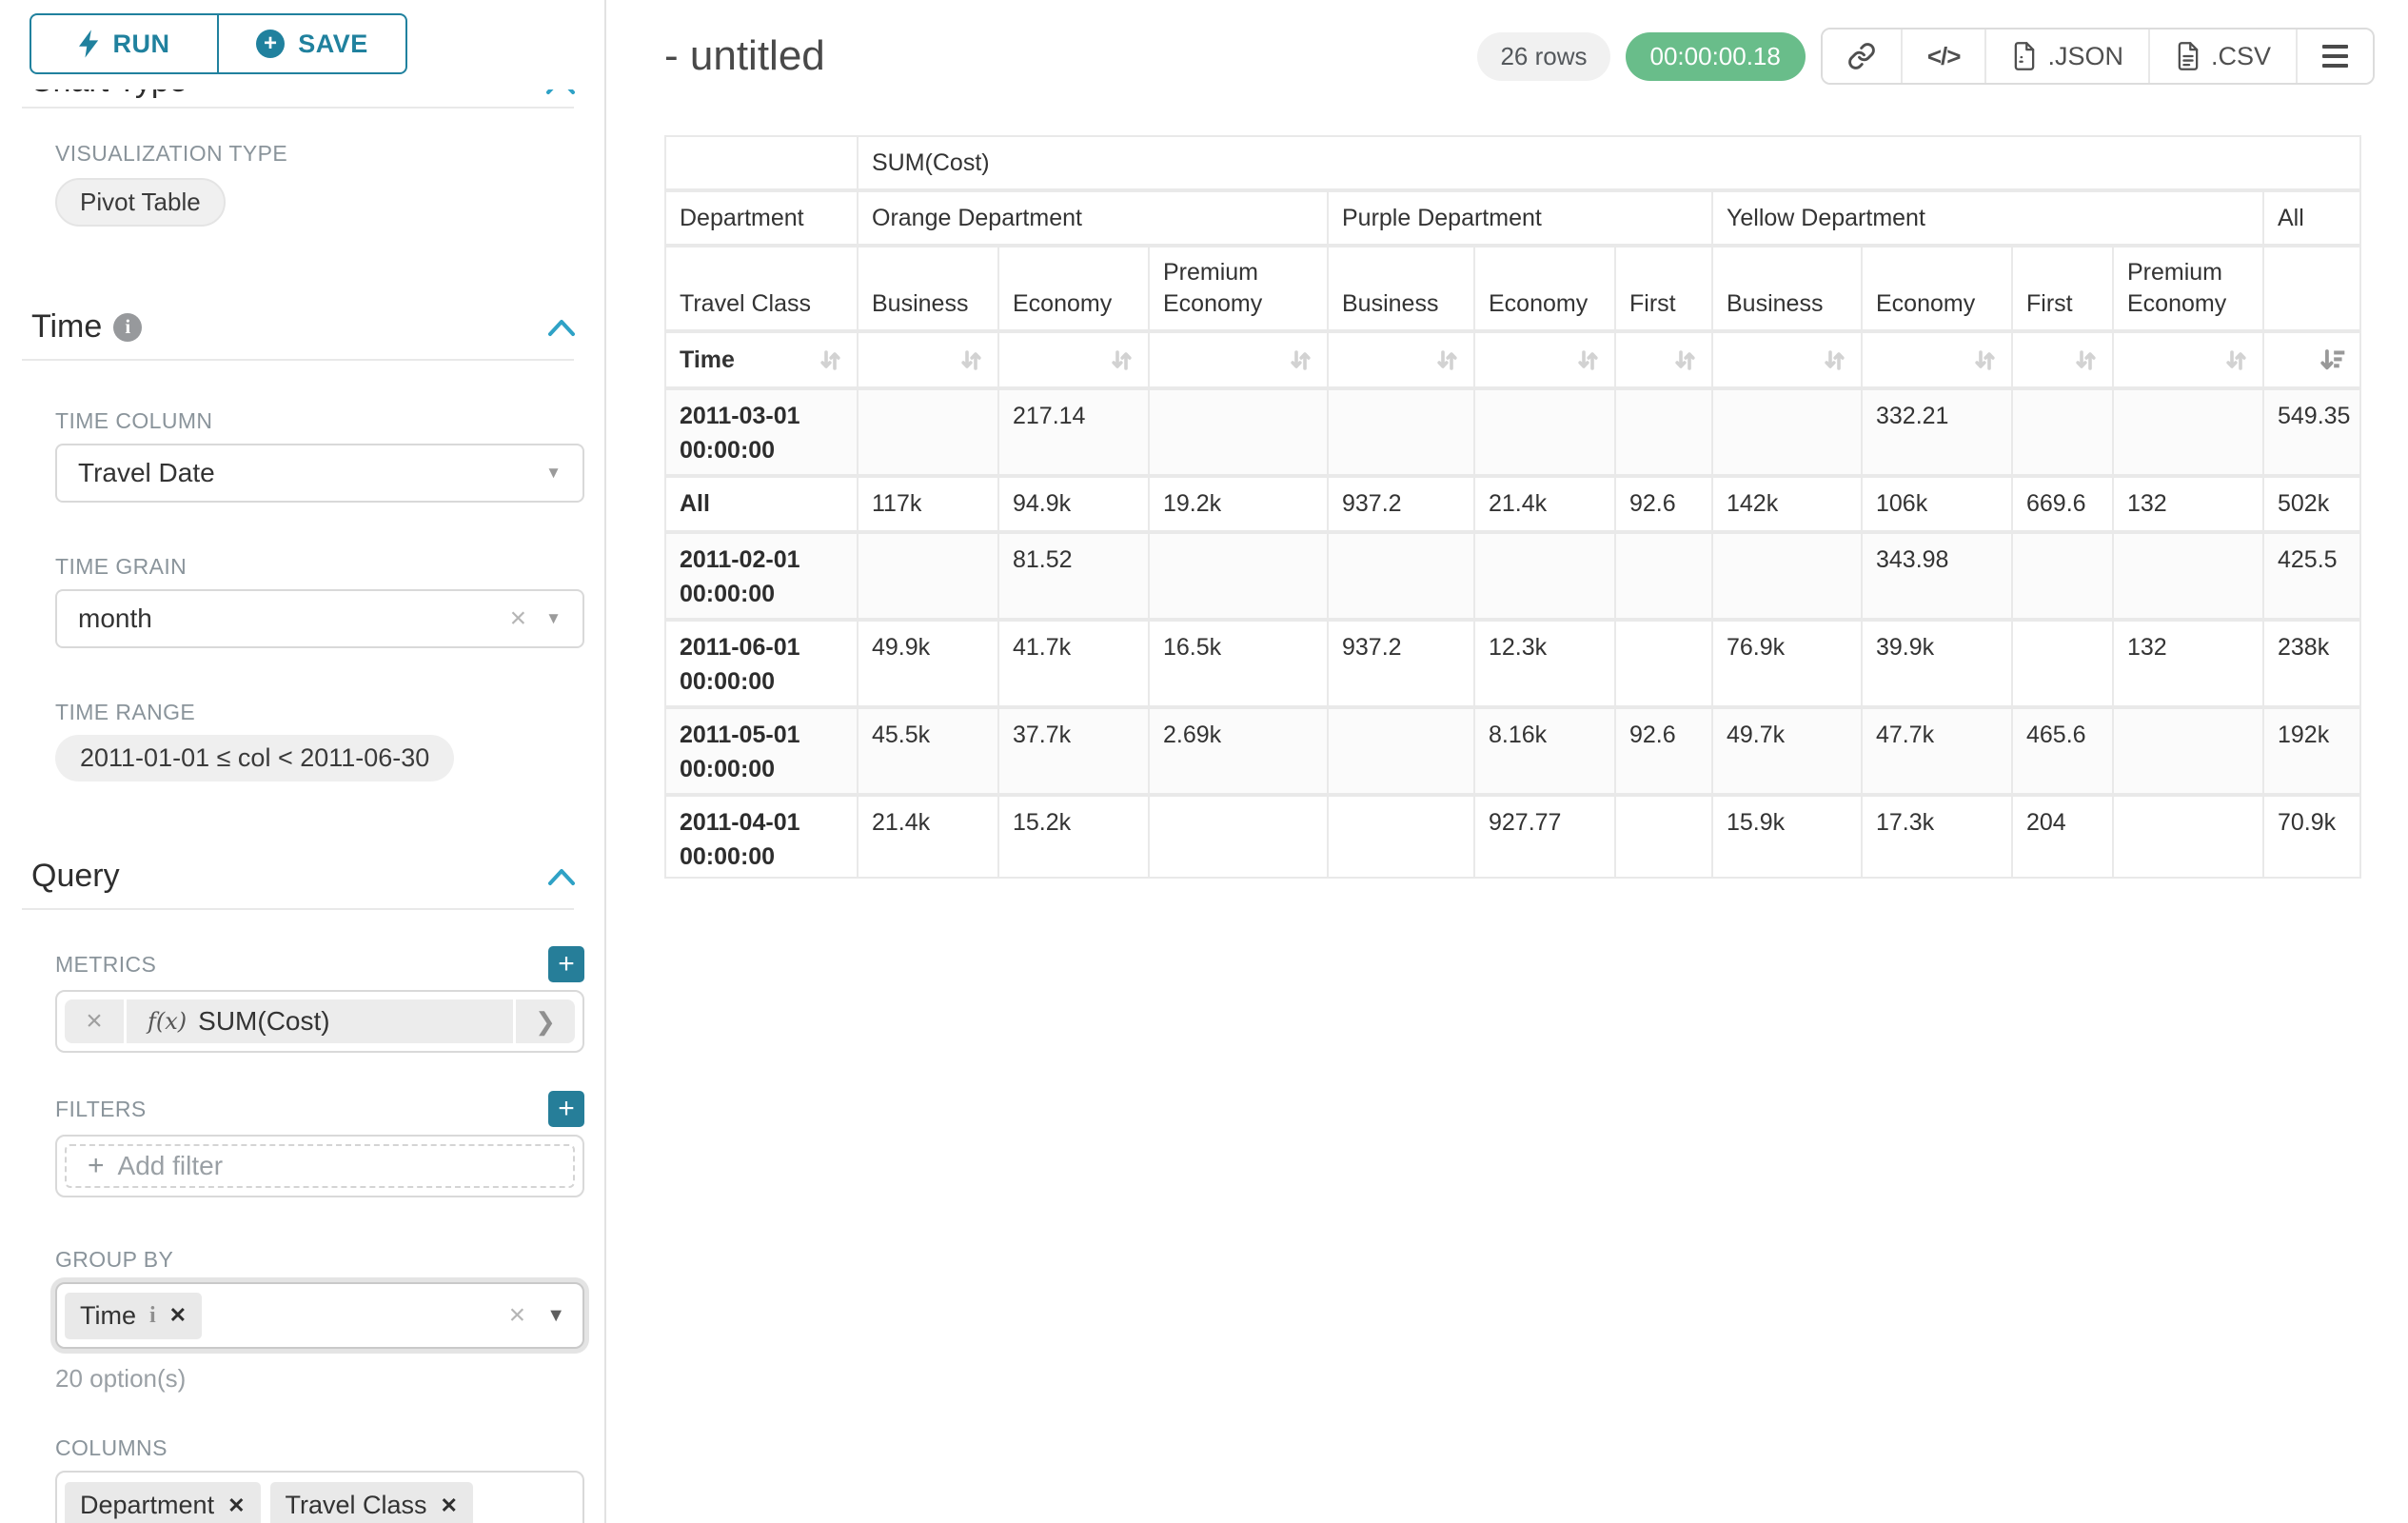 The width and height of the screenshot is (2408, 1523). Describe the element at coordinates (1073, 576) in the screenshot. I see `pivot-value-cell: 81.52` at that location.